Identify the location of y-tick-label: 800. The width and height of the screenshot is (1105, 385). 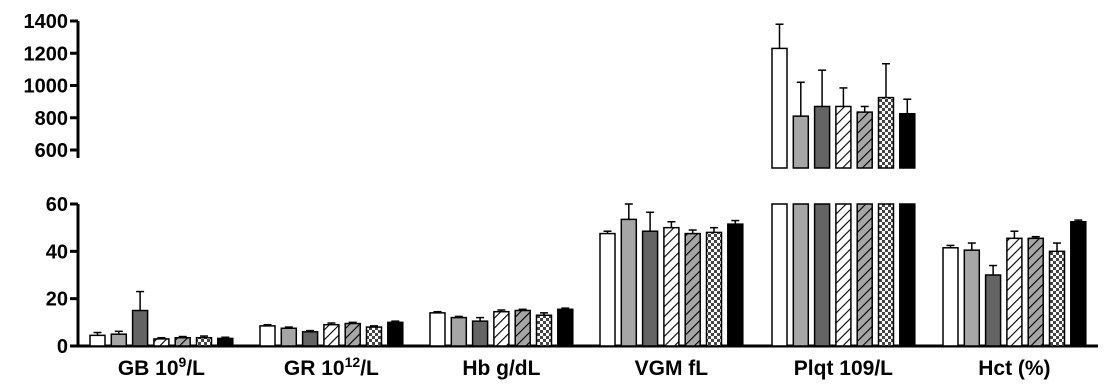
(51, 119).